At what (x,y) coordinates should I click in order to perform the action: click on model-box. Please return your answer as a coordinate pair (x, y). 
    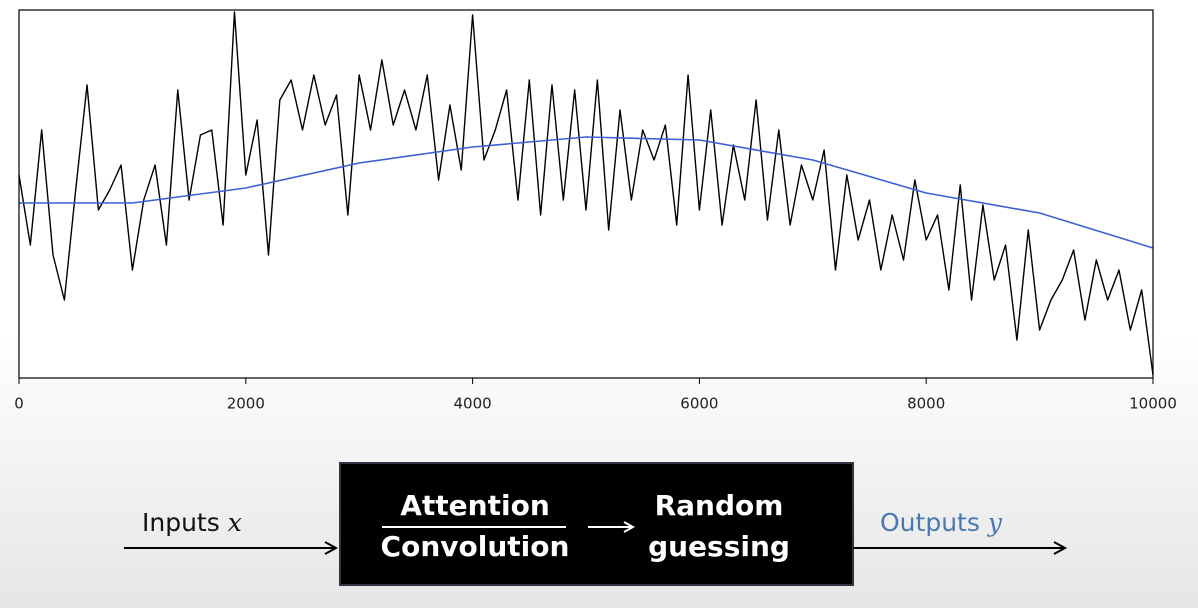
    Looking at the image, I should click on (596, 524).